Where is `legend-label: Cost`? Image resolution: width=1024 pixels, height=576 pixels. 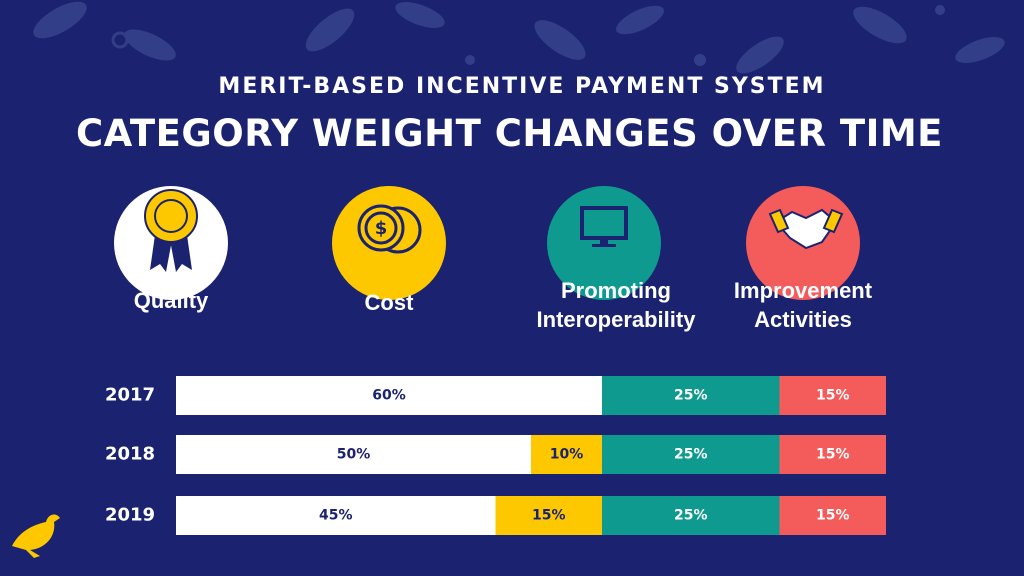 legend-label: Cost is located at coordinates (389, 302).